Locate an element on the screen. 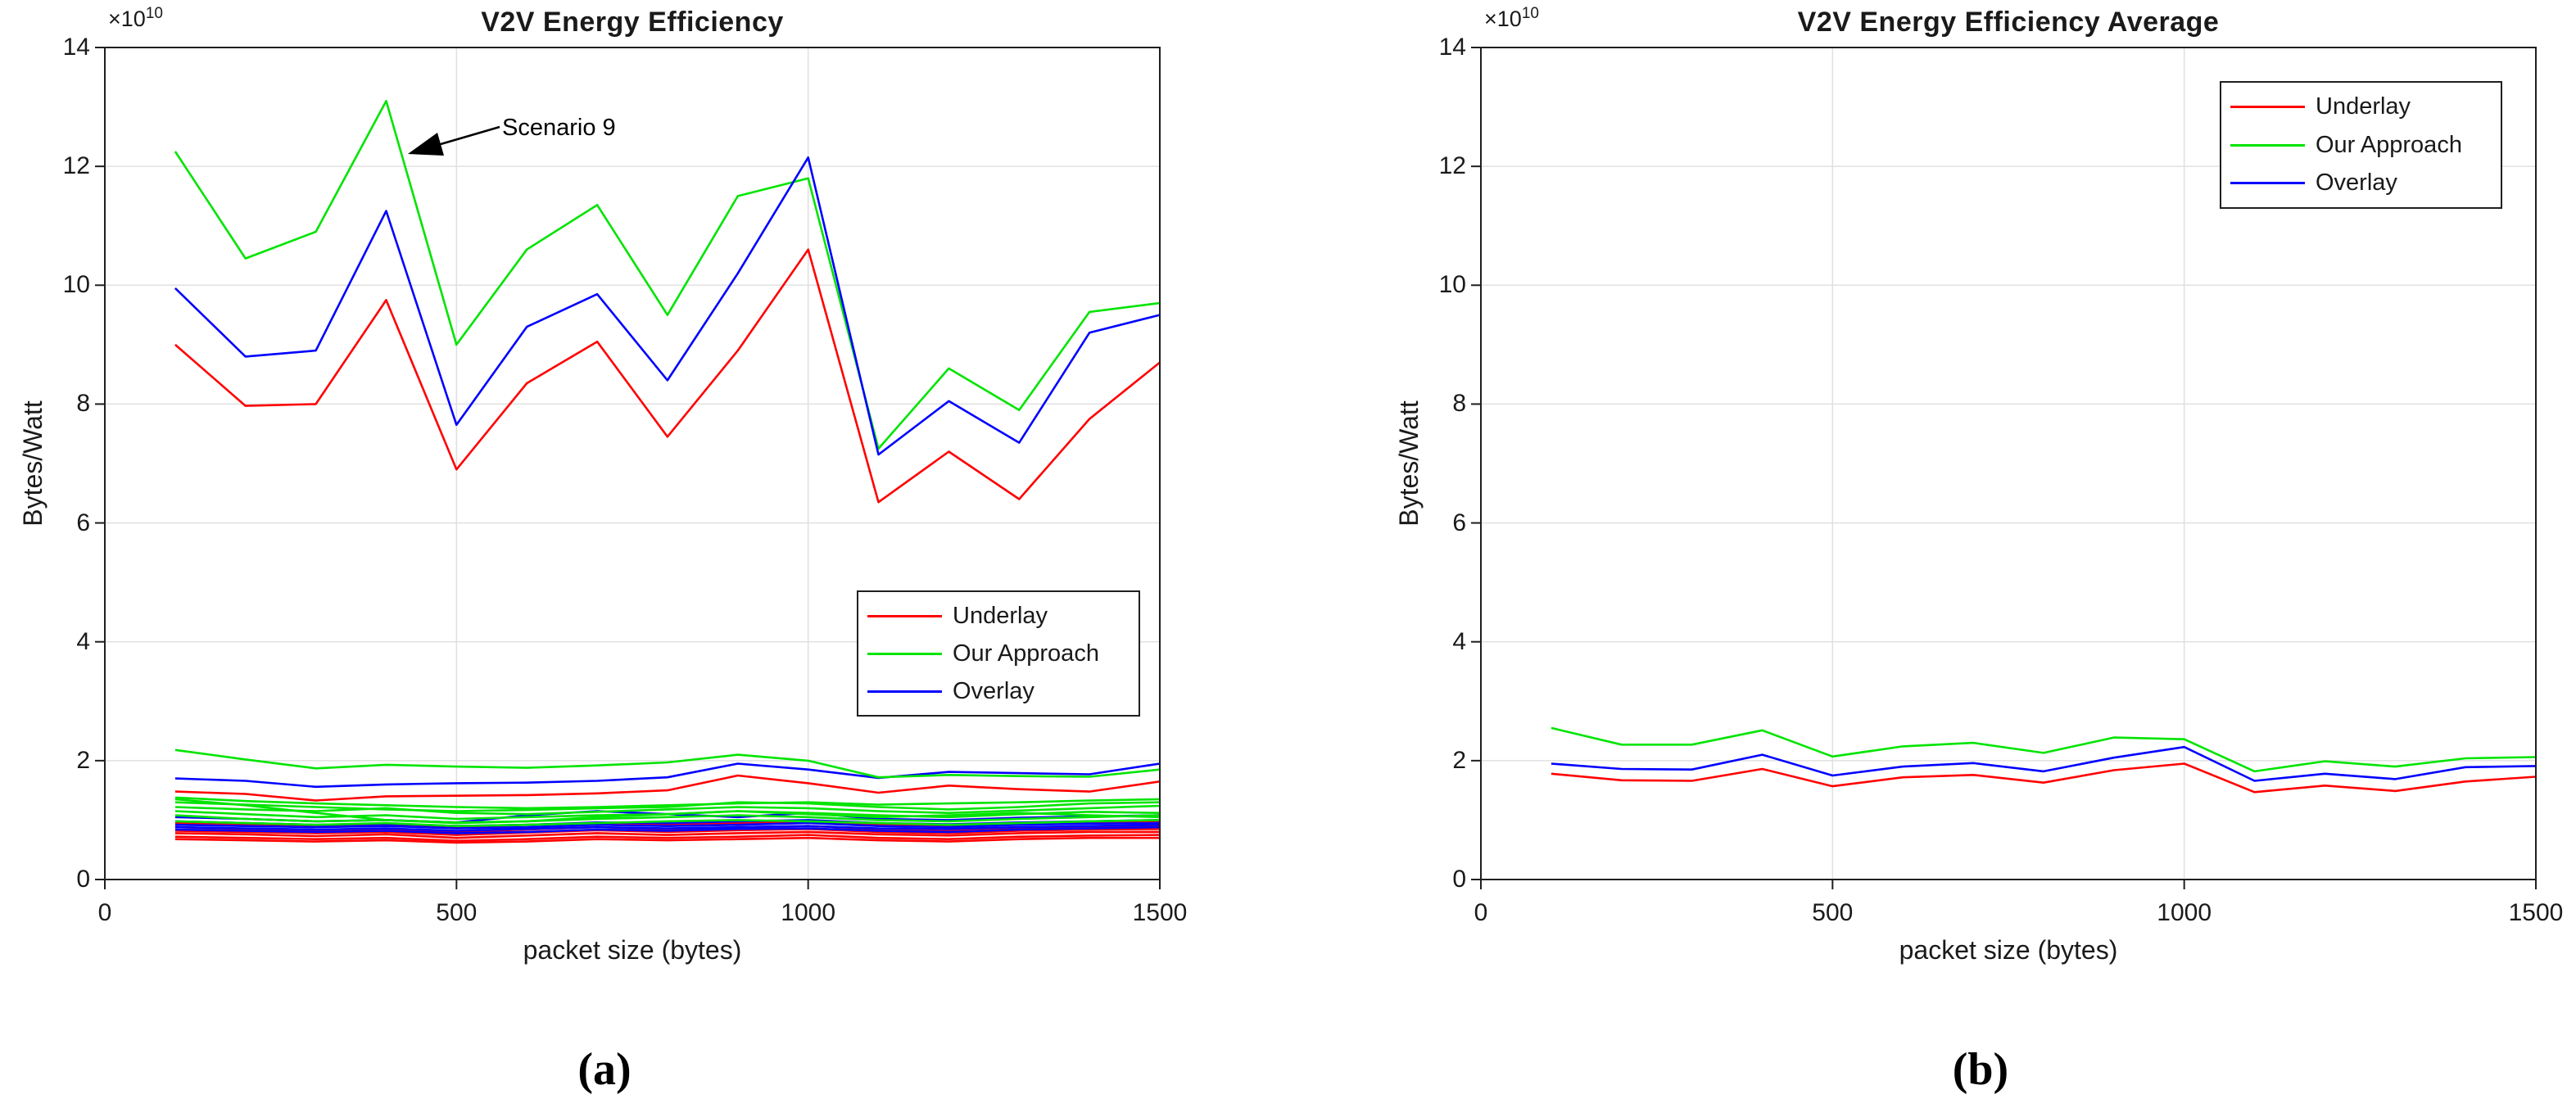 The width and height of the screenshot is (2576, 1117). scenario9-annotation-label: Scenario 9 is located at coordinates (559, 128).